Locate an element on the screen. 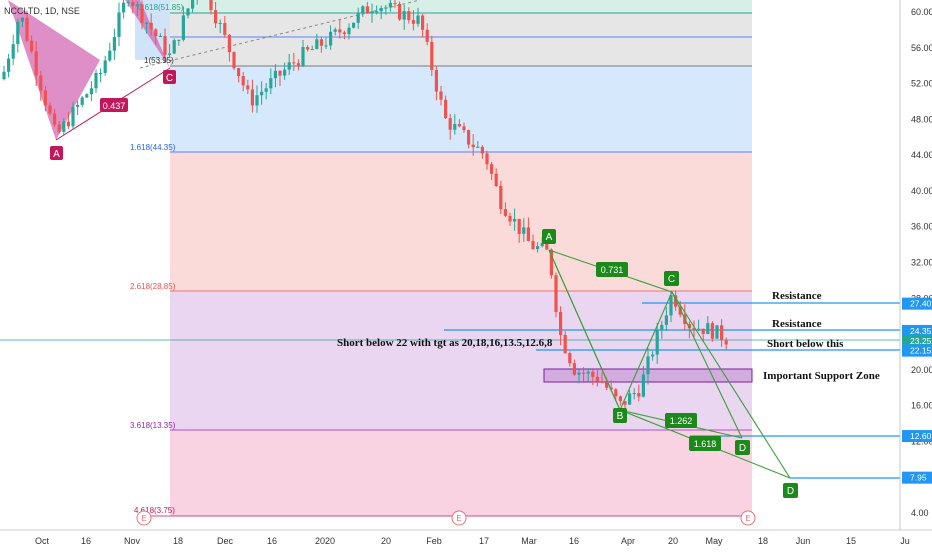 This screenshot has width=932, height=555. left-harmonic-labels: A C 0.437 is located at coordinates (113, 115).